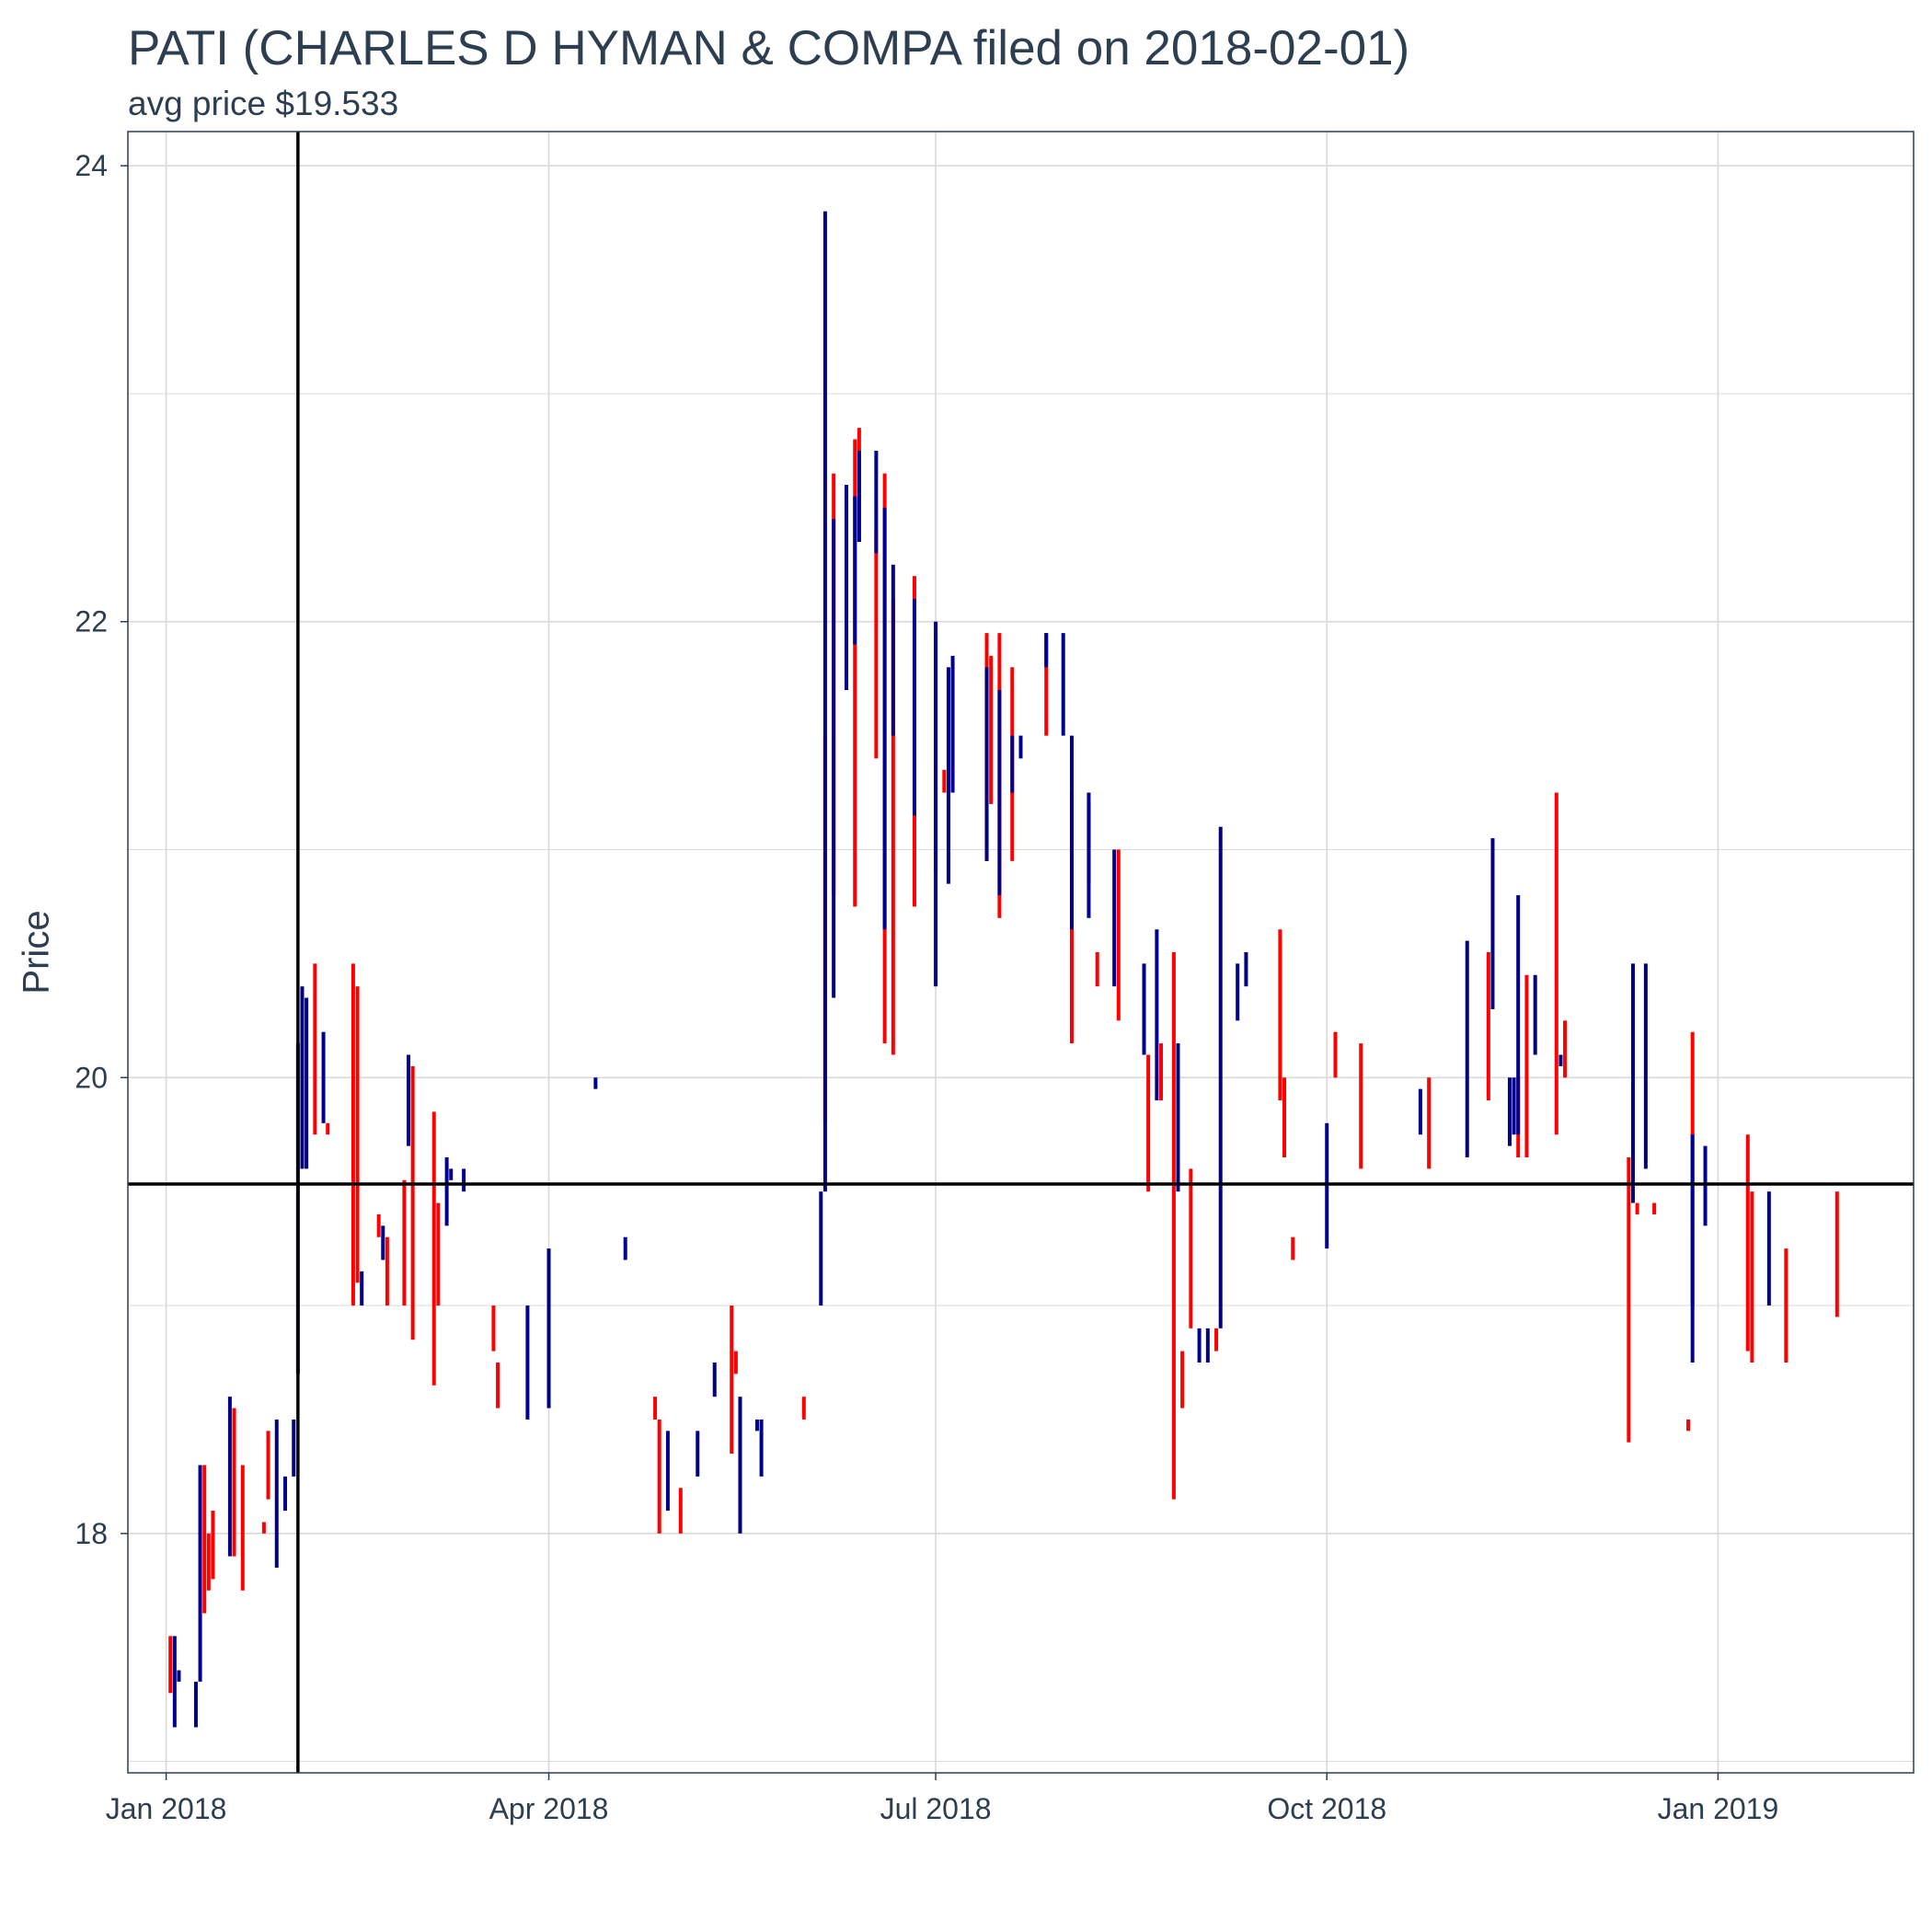  What do you see at coordinates (936, 1808) in the screenshot?
I see `x-tick-label: Jul 2018` at bounding box center [936, 1808].